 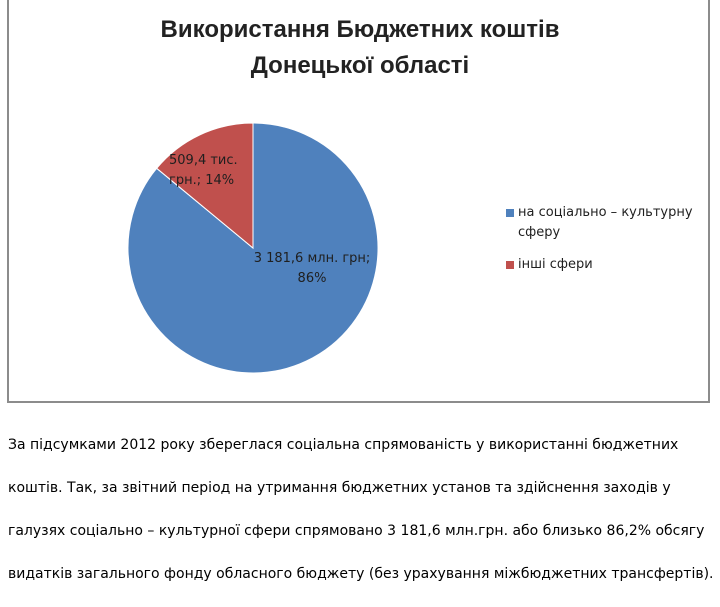 I want to click on slice-label-social-line-1: 3 181,6 млн. грн;, so click(x=312, y=258).